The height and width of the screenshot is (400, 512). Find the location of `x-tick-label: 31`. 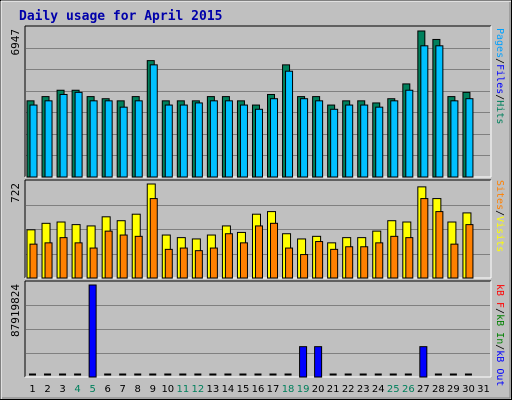

x-tick-label: 31 is located at coordinates (483, 389).